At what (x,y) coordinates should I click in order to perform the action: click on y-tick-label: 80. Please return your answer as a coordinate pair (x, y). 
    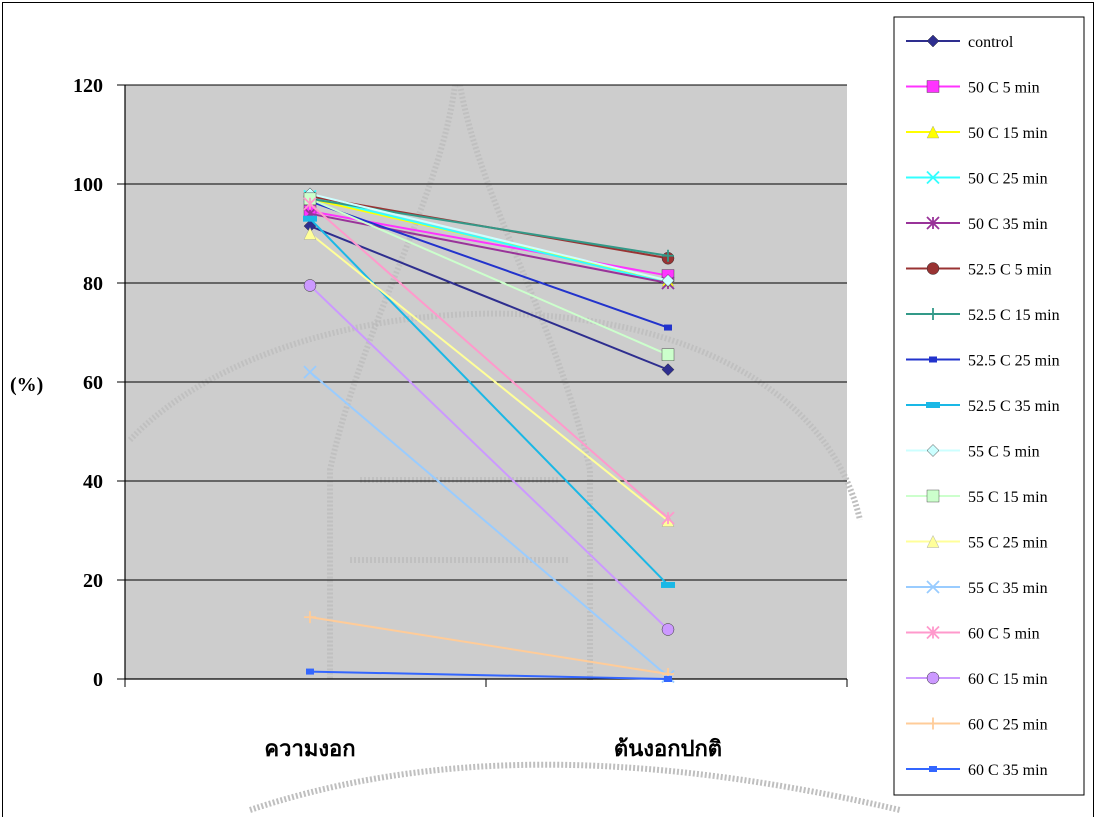
    Looking at the image, I should click on (93, 284).